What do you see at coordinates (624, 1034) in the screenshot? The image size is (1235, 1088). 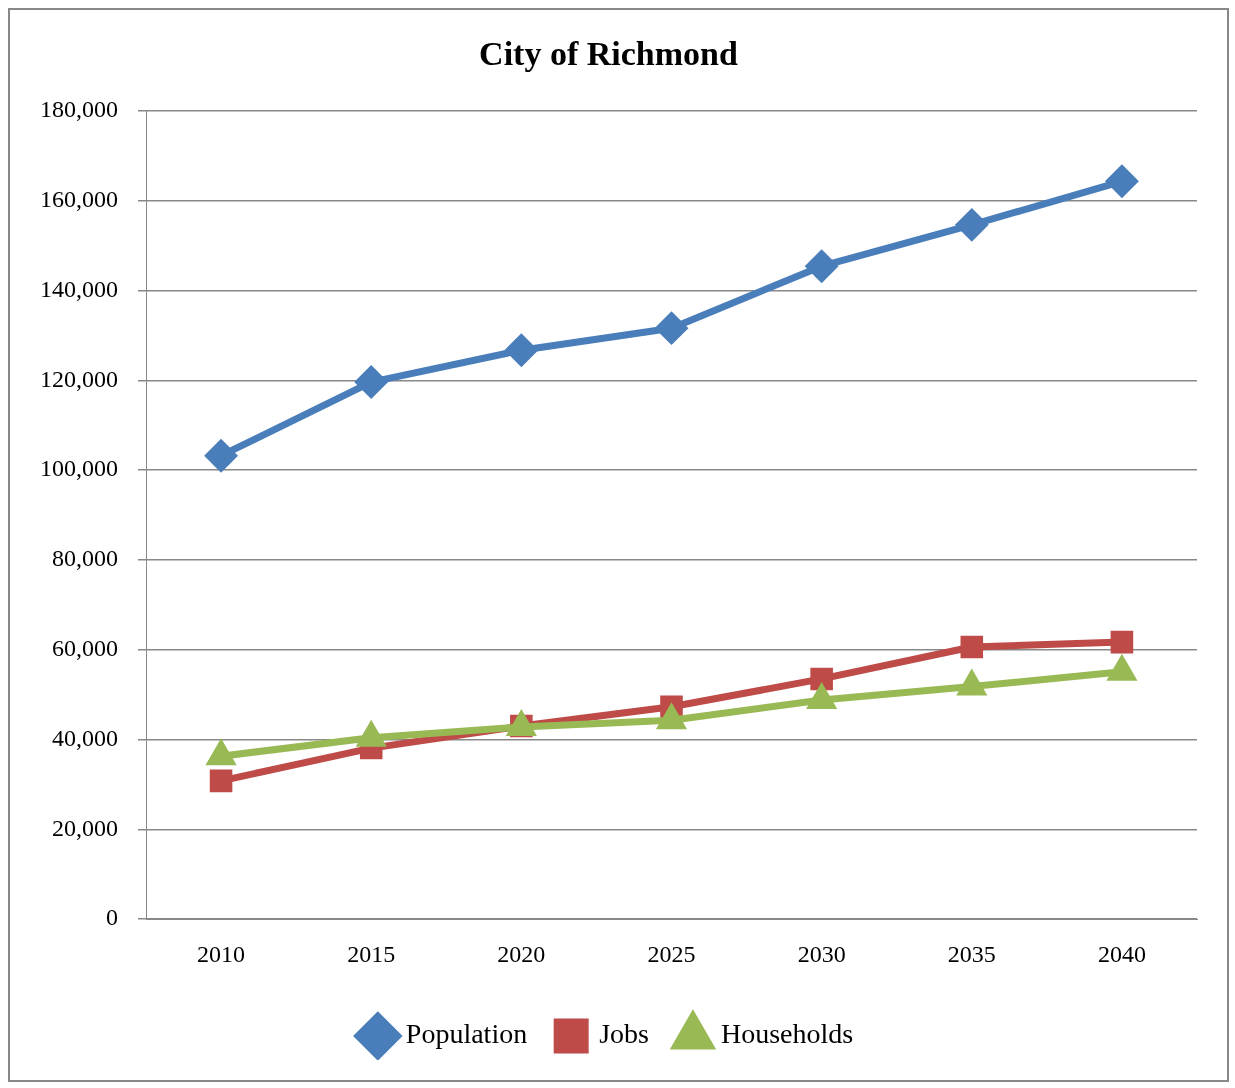 I see `legend-label: Jobs` at bounding box center [624, 1034].